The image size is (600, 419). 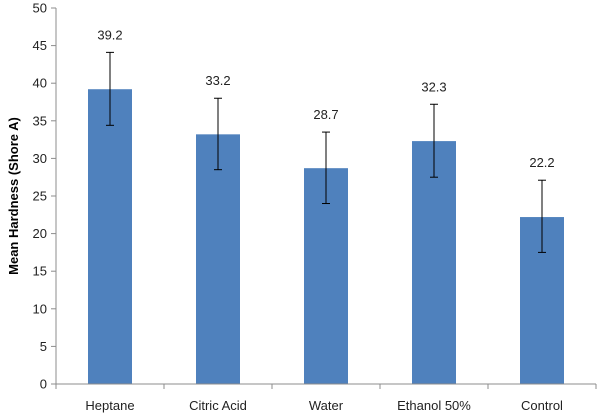 What do you see at coordinates (40, 8) in the screenshot?
I see `y-tick-label: 50` at bounding box center [40, 8].